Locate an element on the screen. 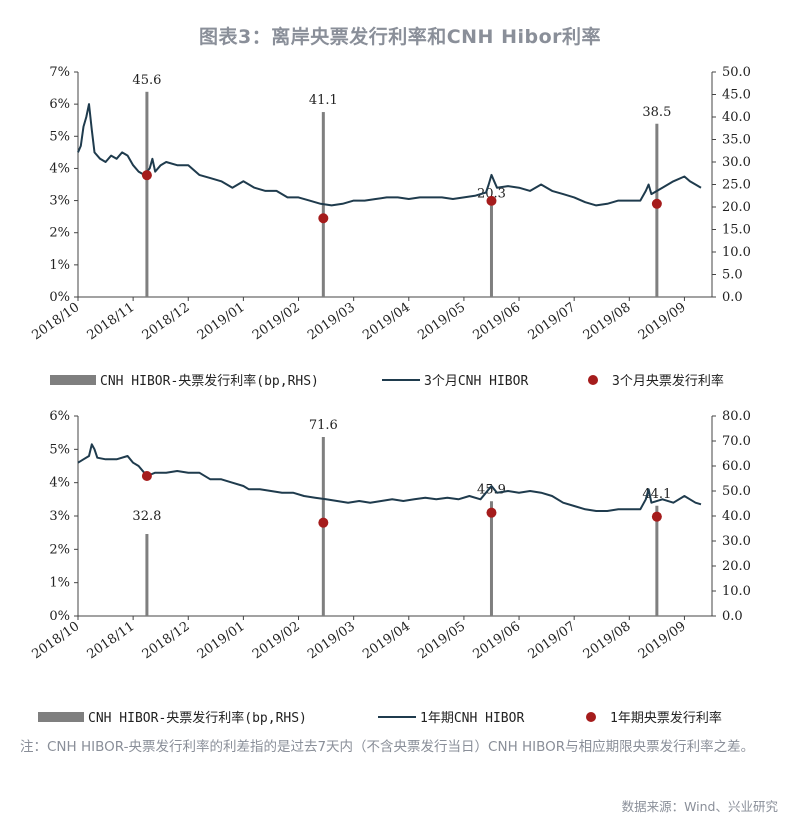 The image size is (800, 821). legend-label-dot: 1年期央票发行利率 is located at coordinates (666, 718).